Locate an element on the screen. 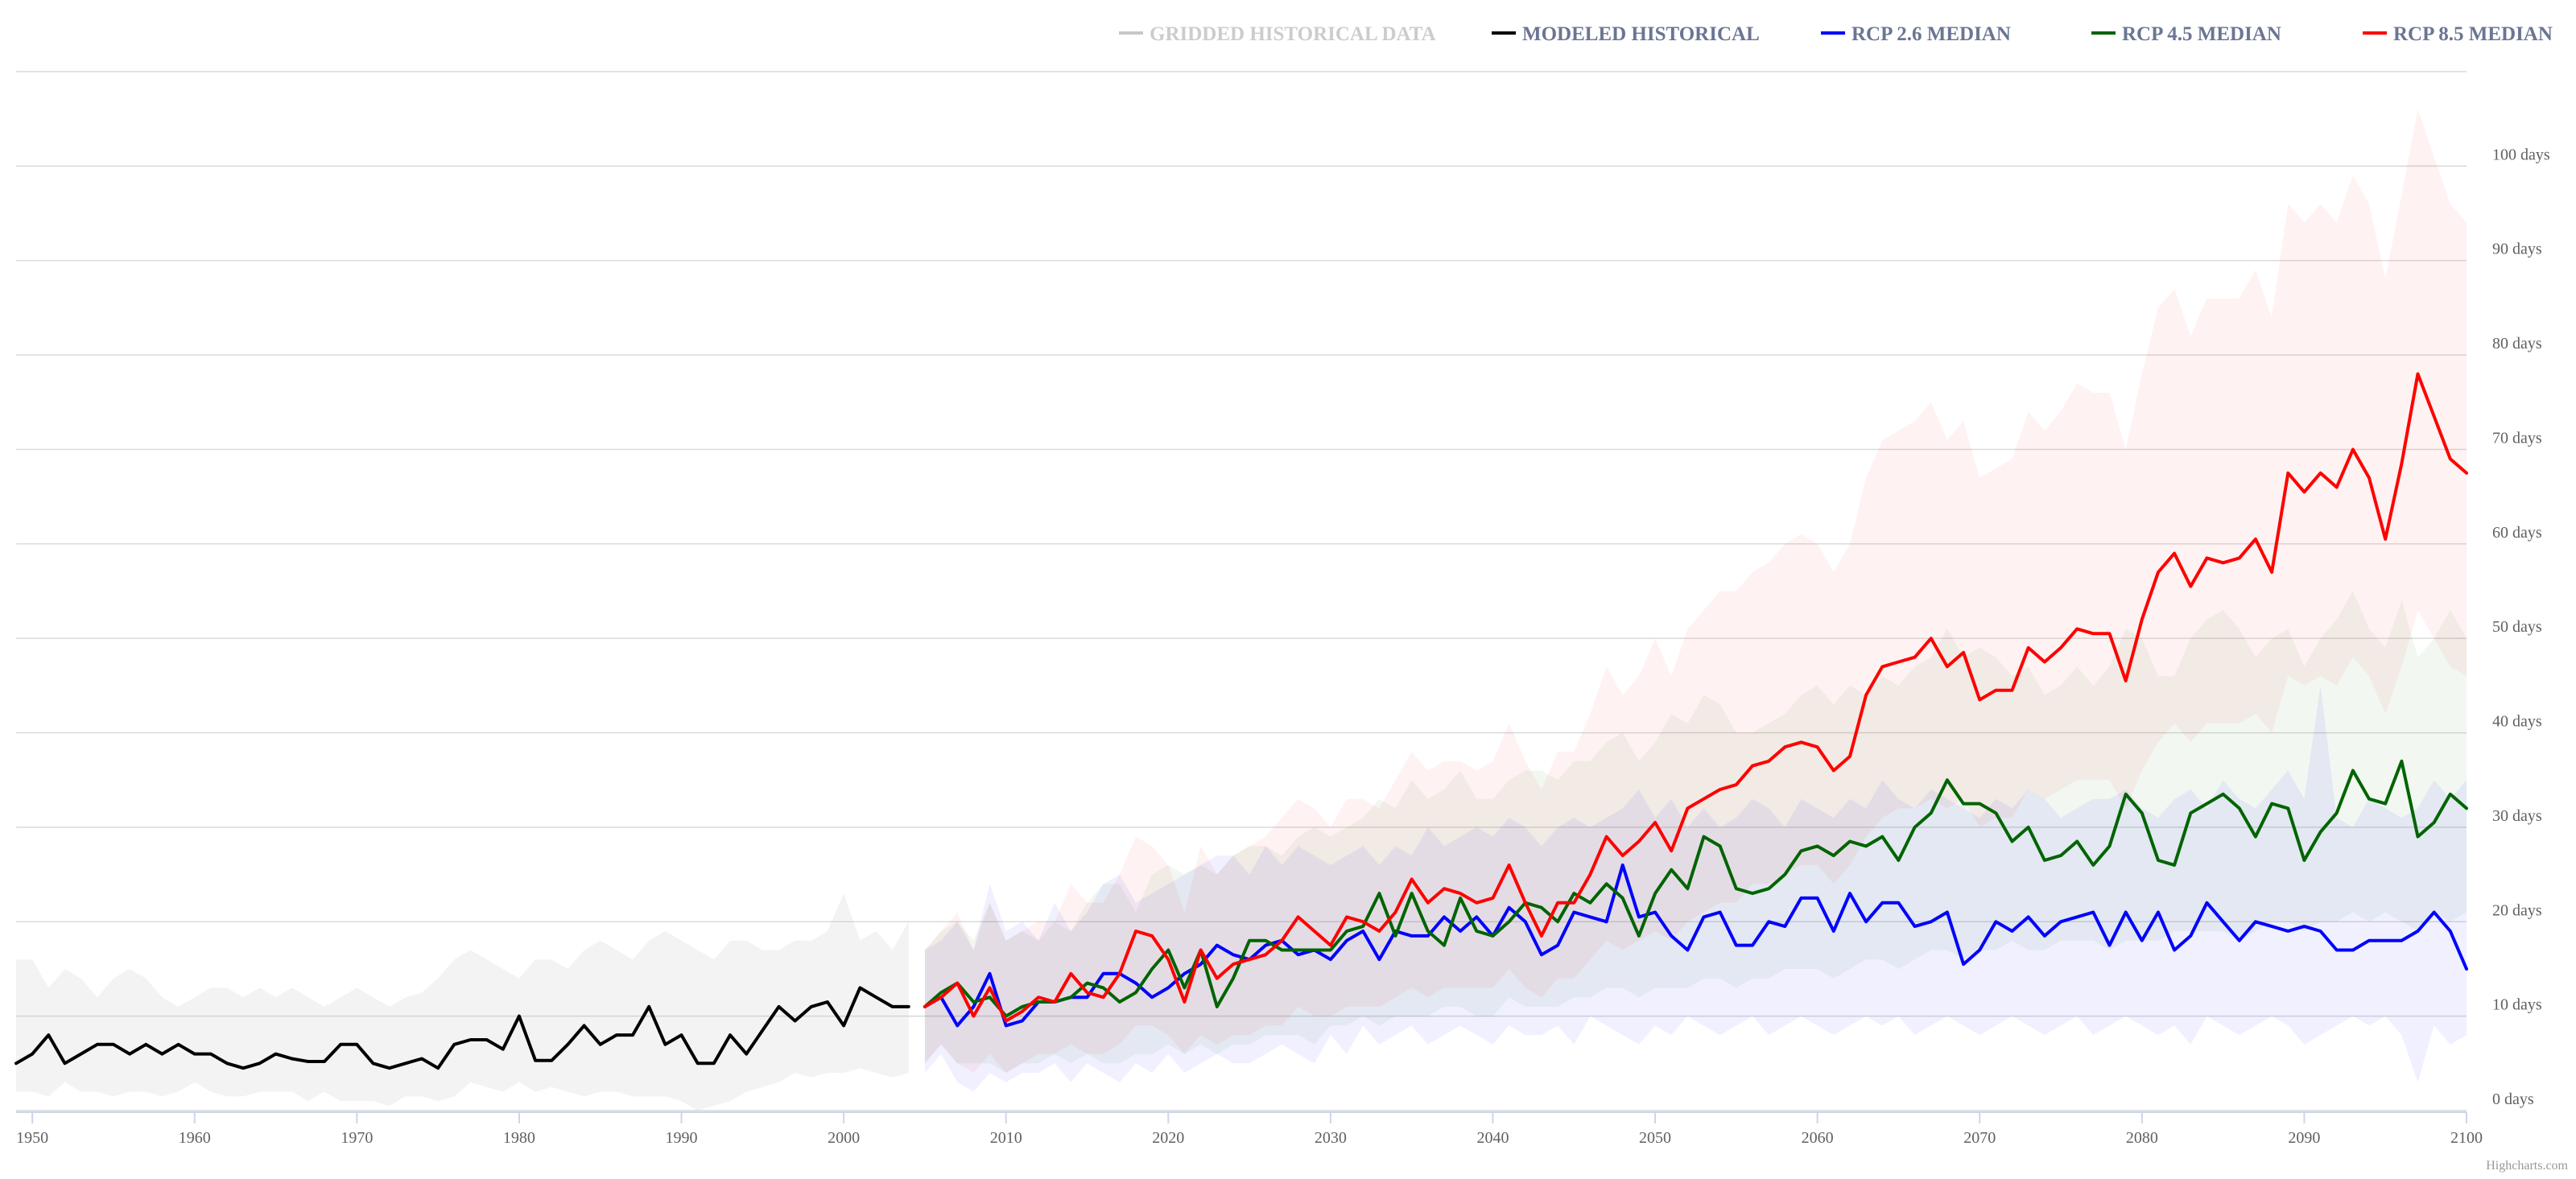 Image resolution: width=2576 pixels, height=1179 pixels. x-tick-label: 2040 is located at coordinates (1492, 1138).